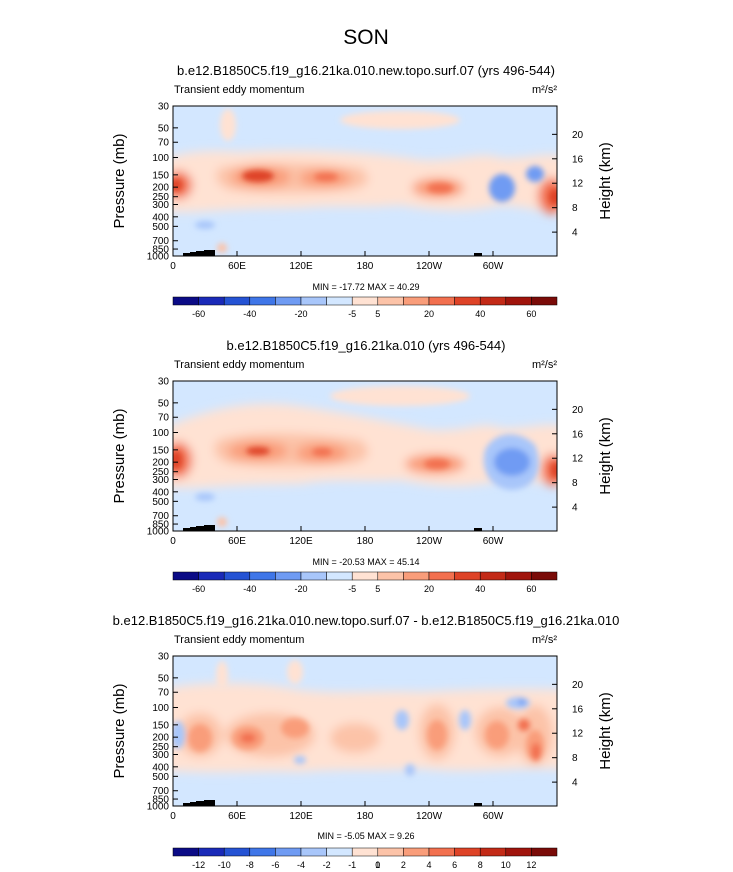  I want to click on panel-3-contour-mid-a, so click(200, 738).